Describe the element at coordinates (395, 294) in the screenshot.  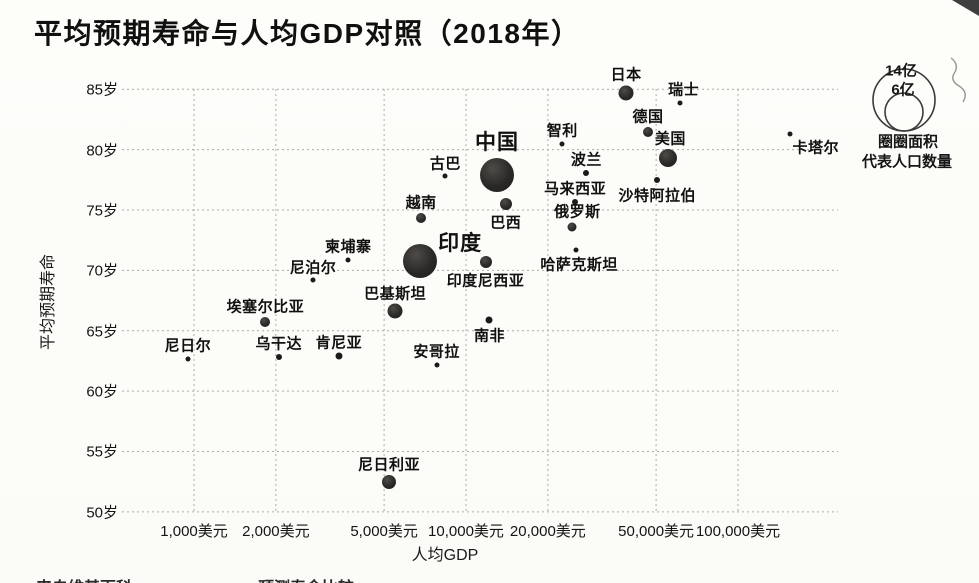
I see `country-label: 巴基斯坦` at that location.